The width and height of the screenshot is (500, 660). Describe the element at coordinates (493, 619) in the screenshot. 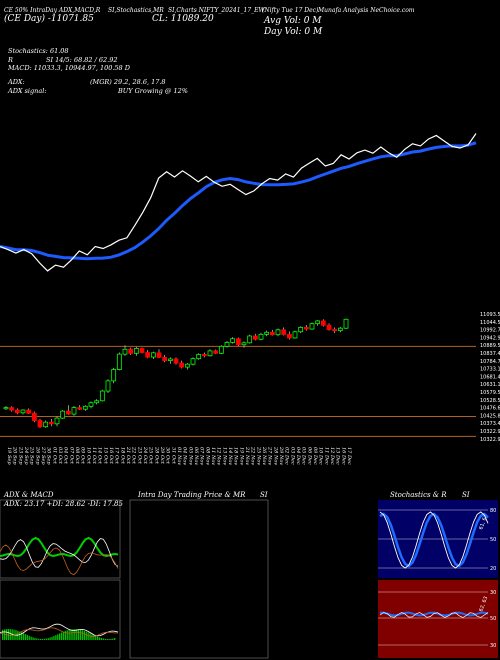

I see `rsi-axis-label: 50` at that location.